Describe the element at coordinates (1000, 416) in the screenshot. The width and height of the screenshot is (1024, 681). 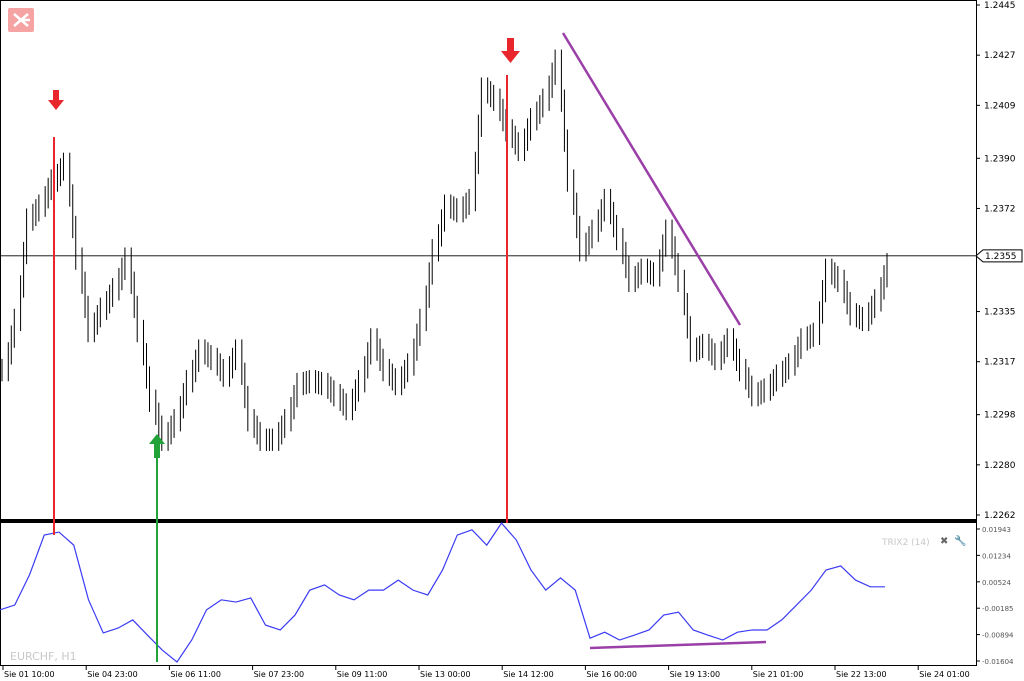
I see `y-tick-label: 1.2298` at that location.